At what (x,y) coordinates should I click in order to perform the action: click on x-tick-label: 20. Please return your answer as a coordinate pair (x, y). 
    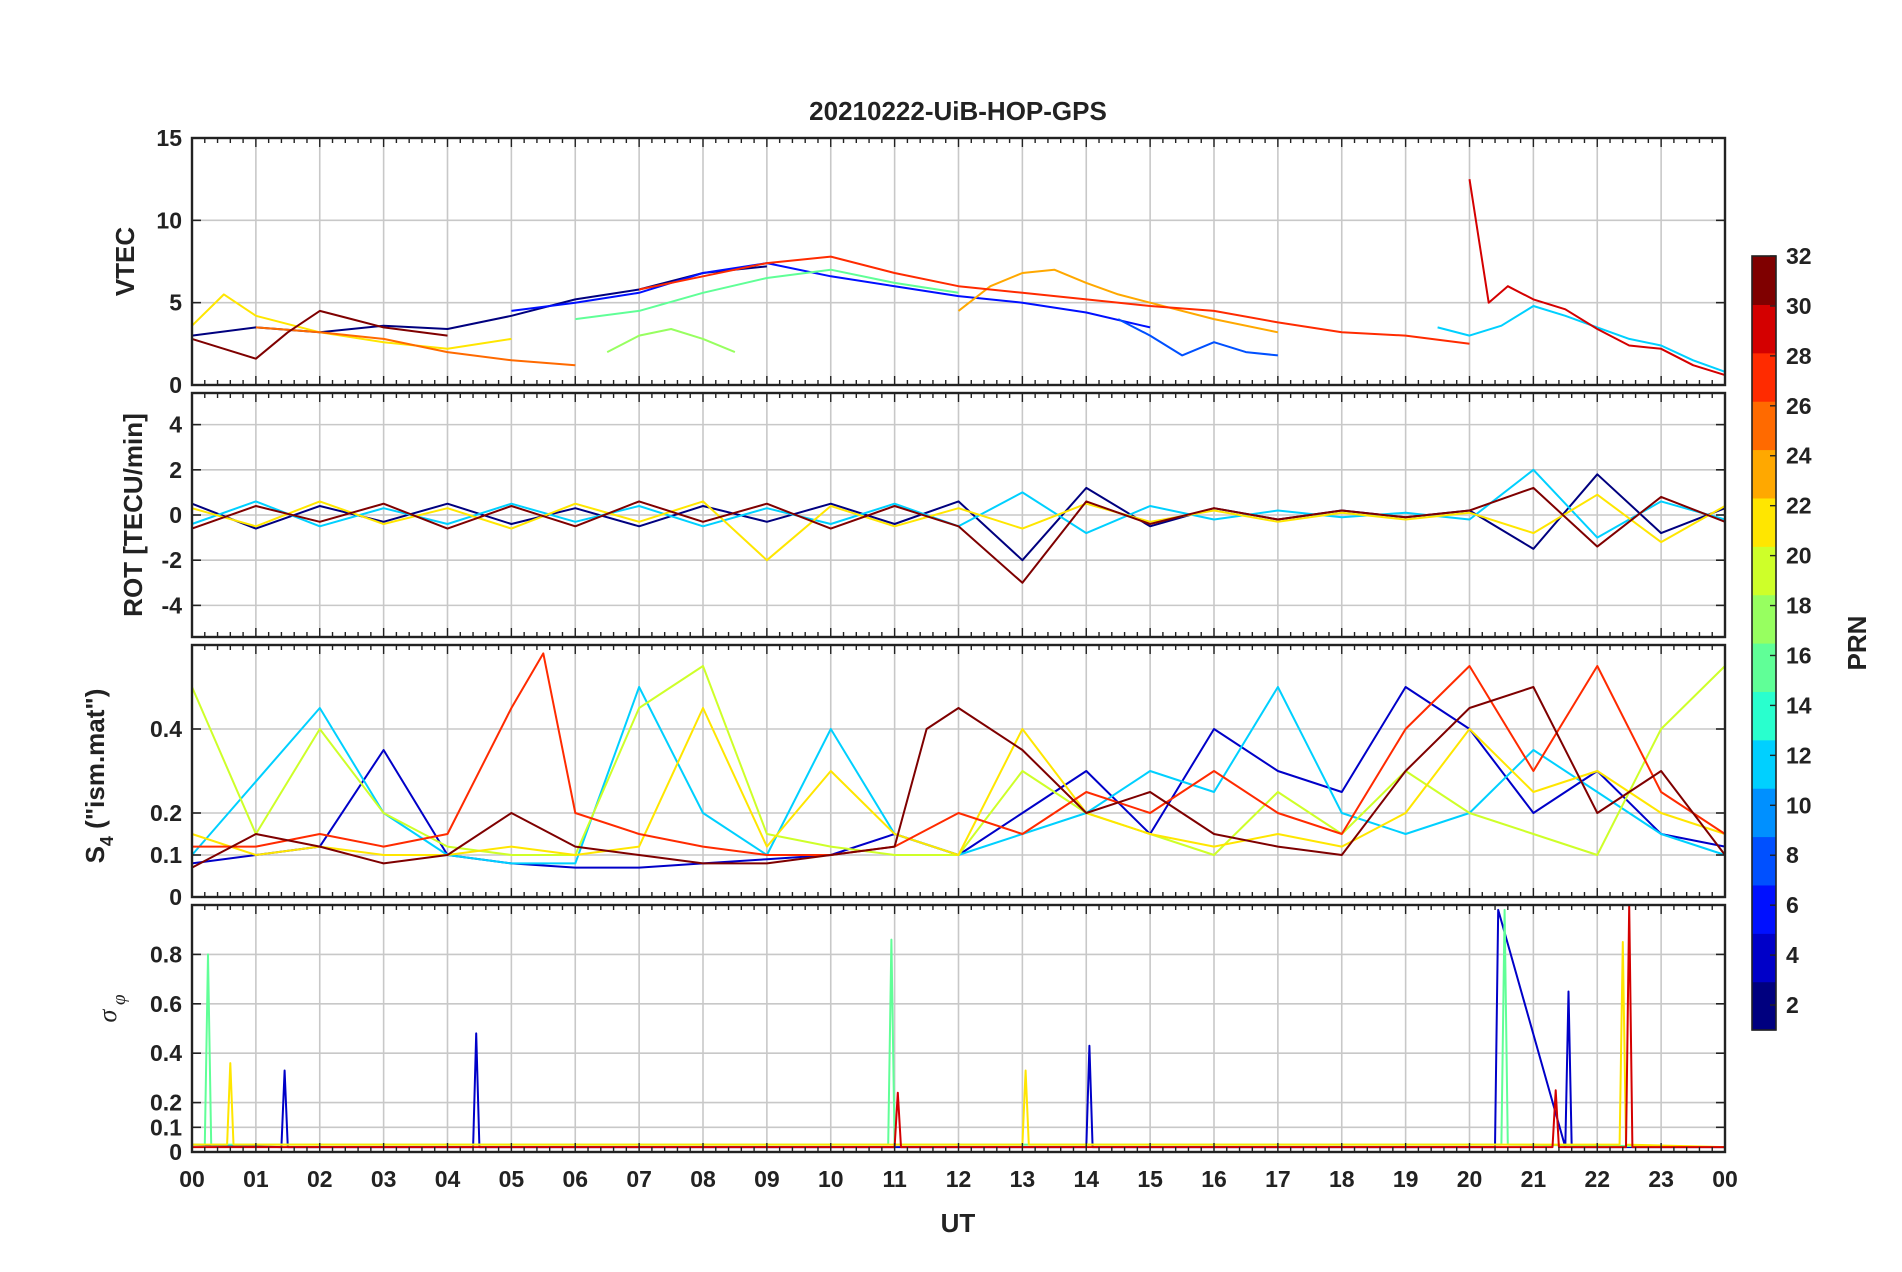
    Looking at the image, I should click on (1470, 1179).